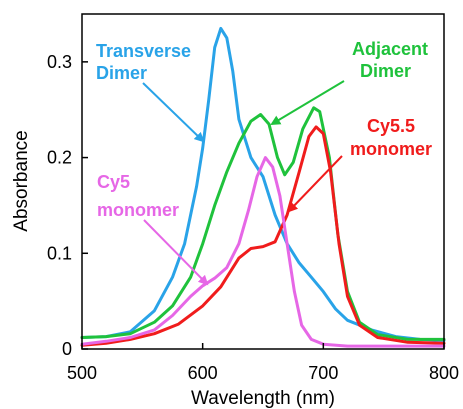  What do you see at coordinates (82, 373) in the screenshot?
I see `x-tick-label: 500` at bounding box center [82, 373].